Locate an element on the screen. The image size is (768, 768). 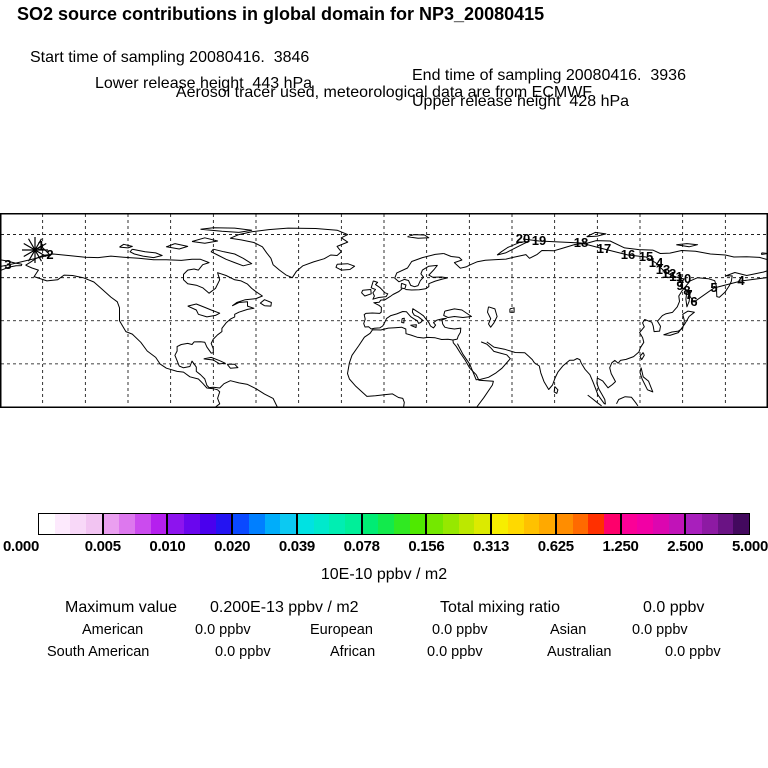
colorbar-units-label: 10E-10 ppbv / m2 is located at coordinates (384, 574).